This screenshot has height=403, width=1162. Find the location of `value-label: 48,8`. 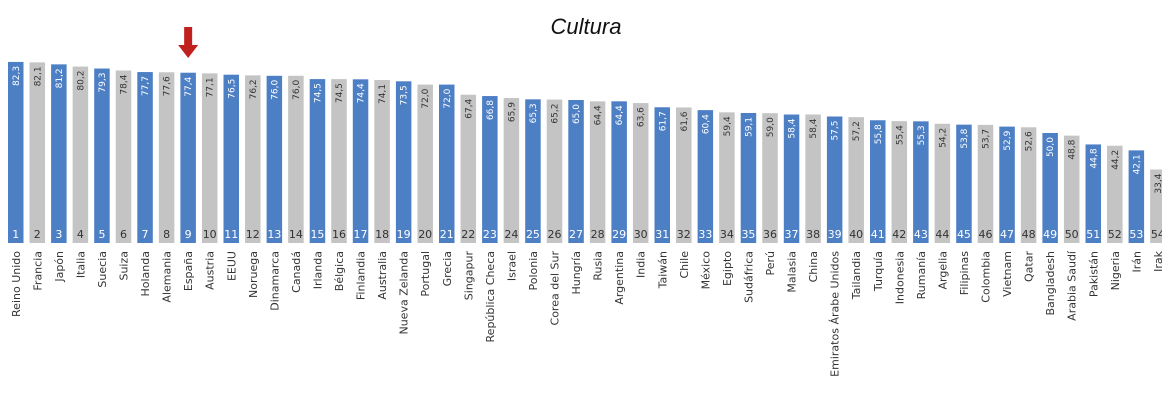

value-label: 48,8 is located at coordinates (1073, 149).